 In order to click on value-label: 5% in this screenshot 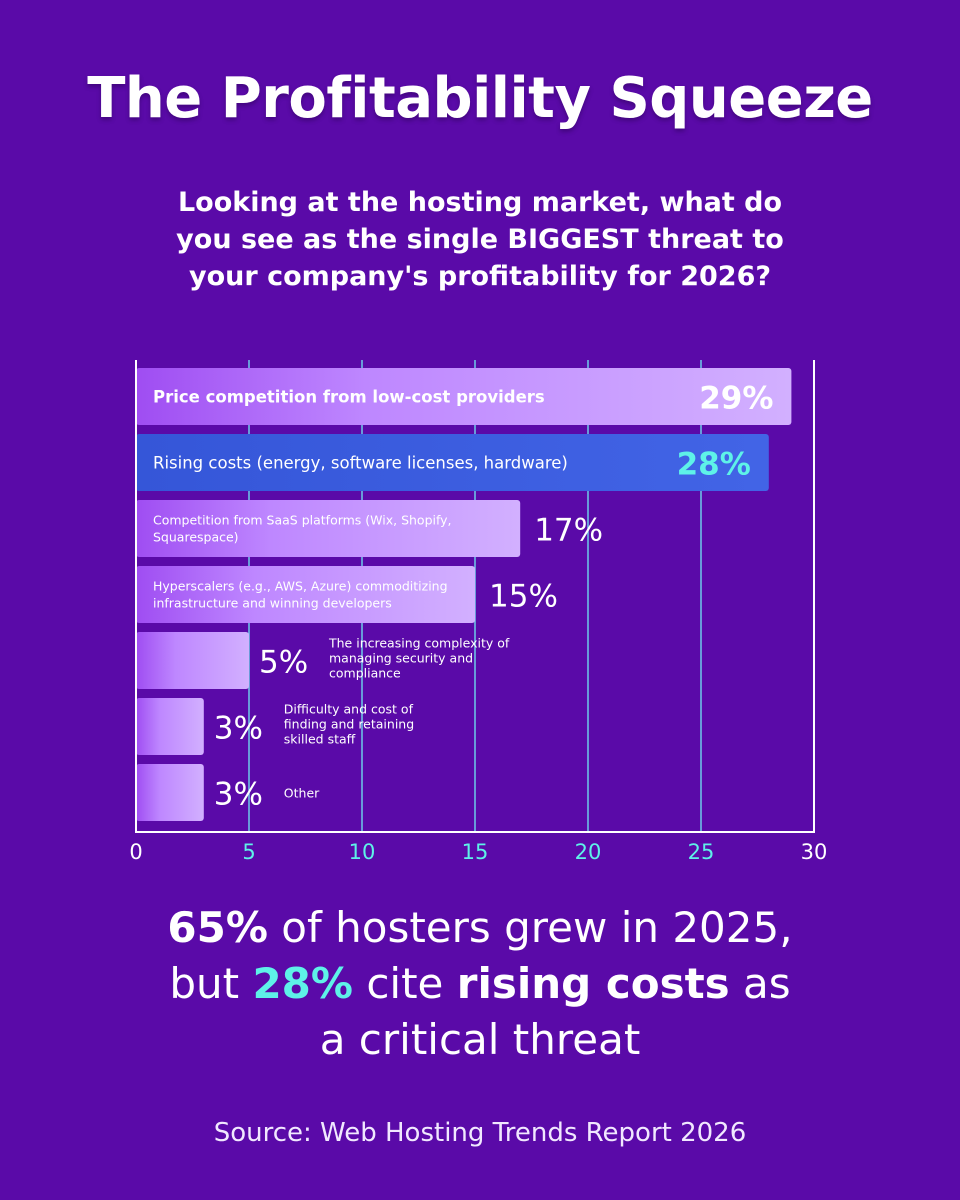, I will do `click(283, 663)`.